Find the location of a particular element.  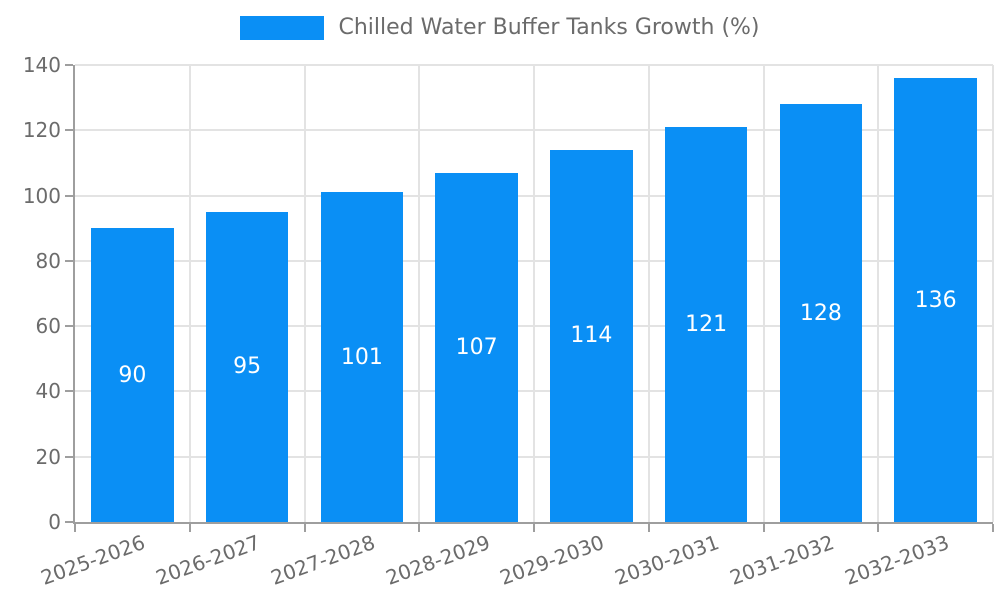

legend-label: Chilled Water Buffer Tanks Growth (%) is located at coordinates (549, 27).